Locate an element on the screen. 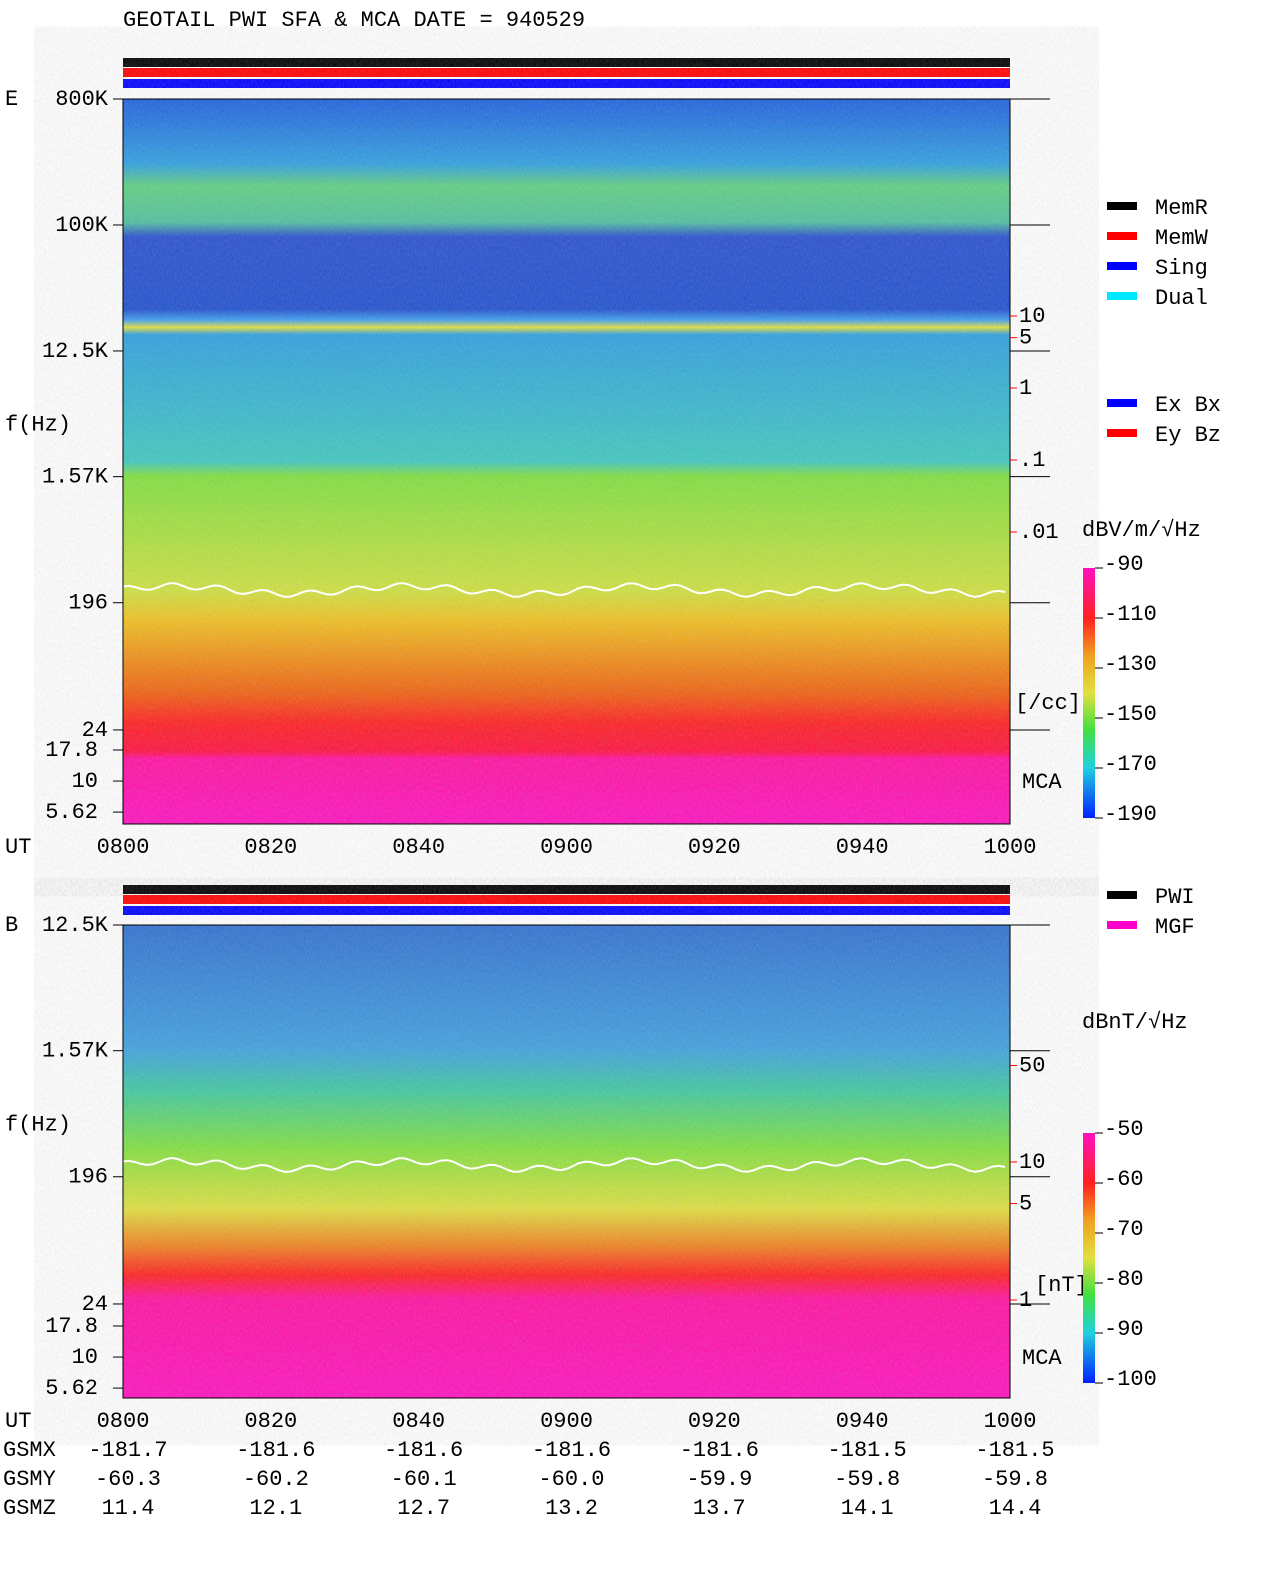 The width and height of the screenshot is (1280, 1593). colorbar-label: dBV/m/√Hz is located at coordinates (1141, 530).